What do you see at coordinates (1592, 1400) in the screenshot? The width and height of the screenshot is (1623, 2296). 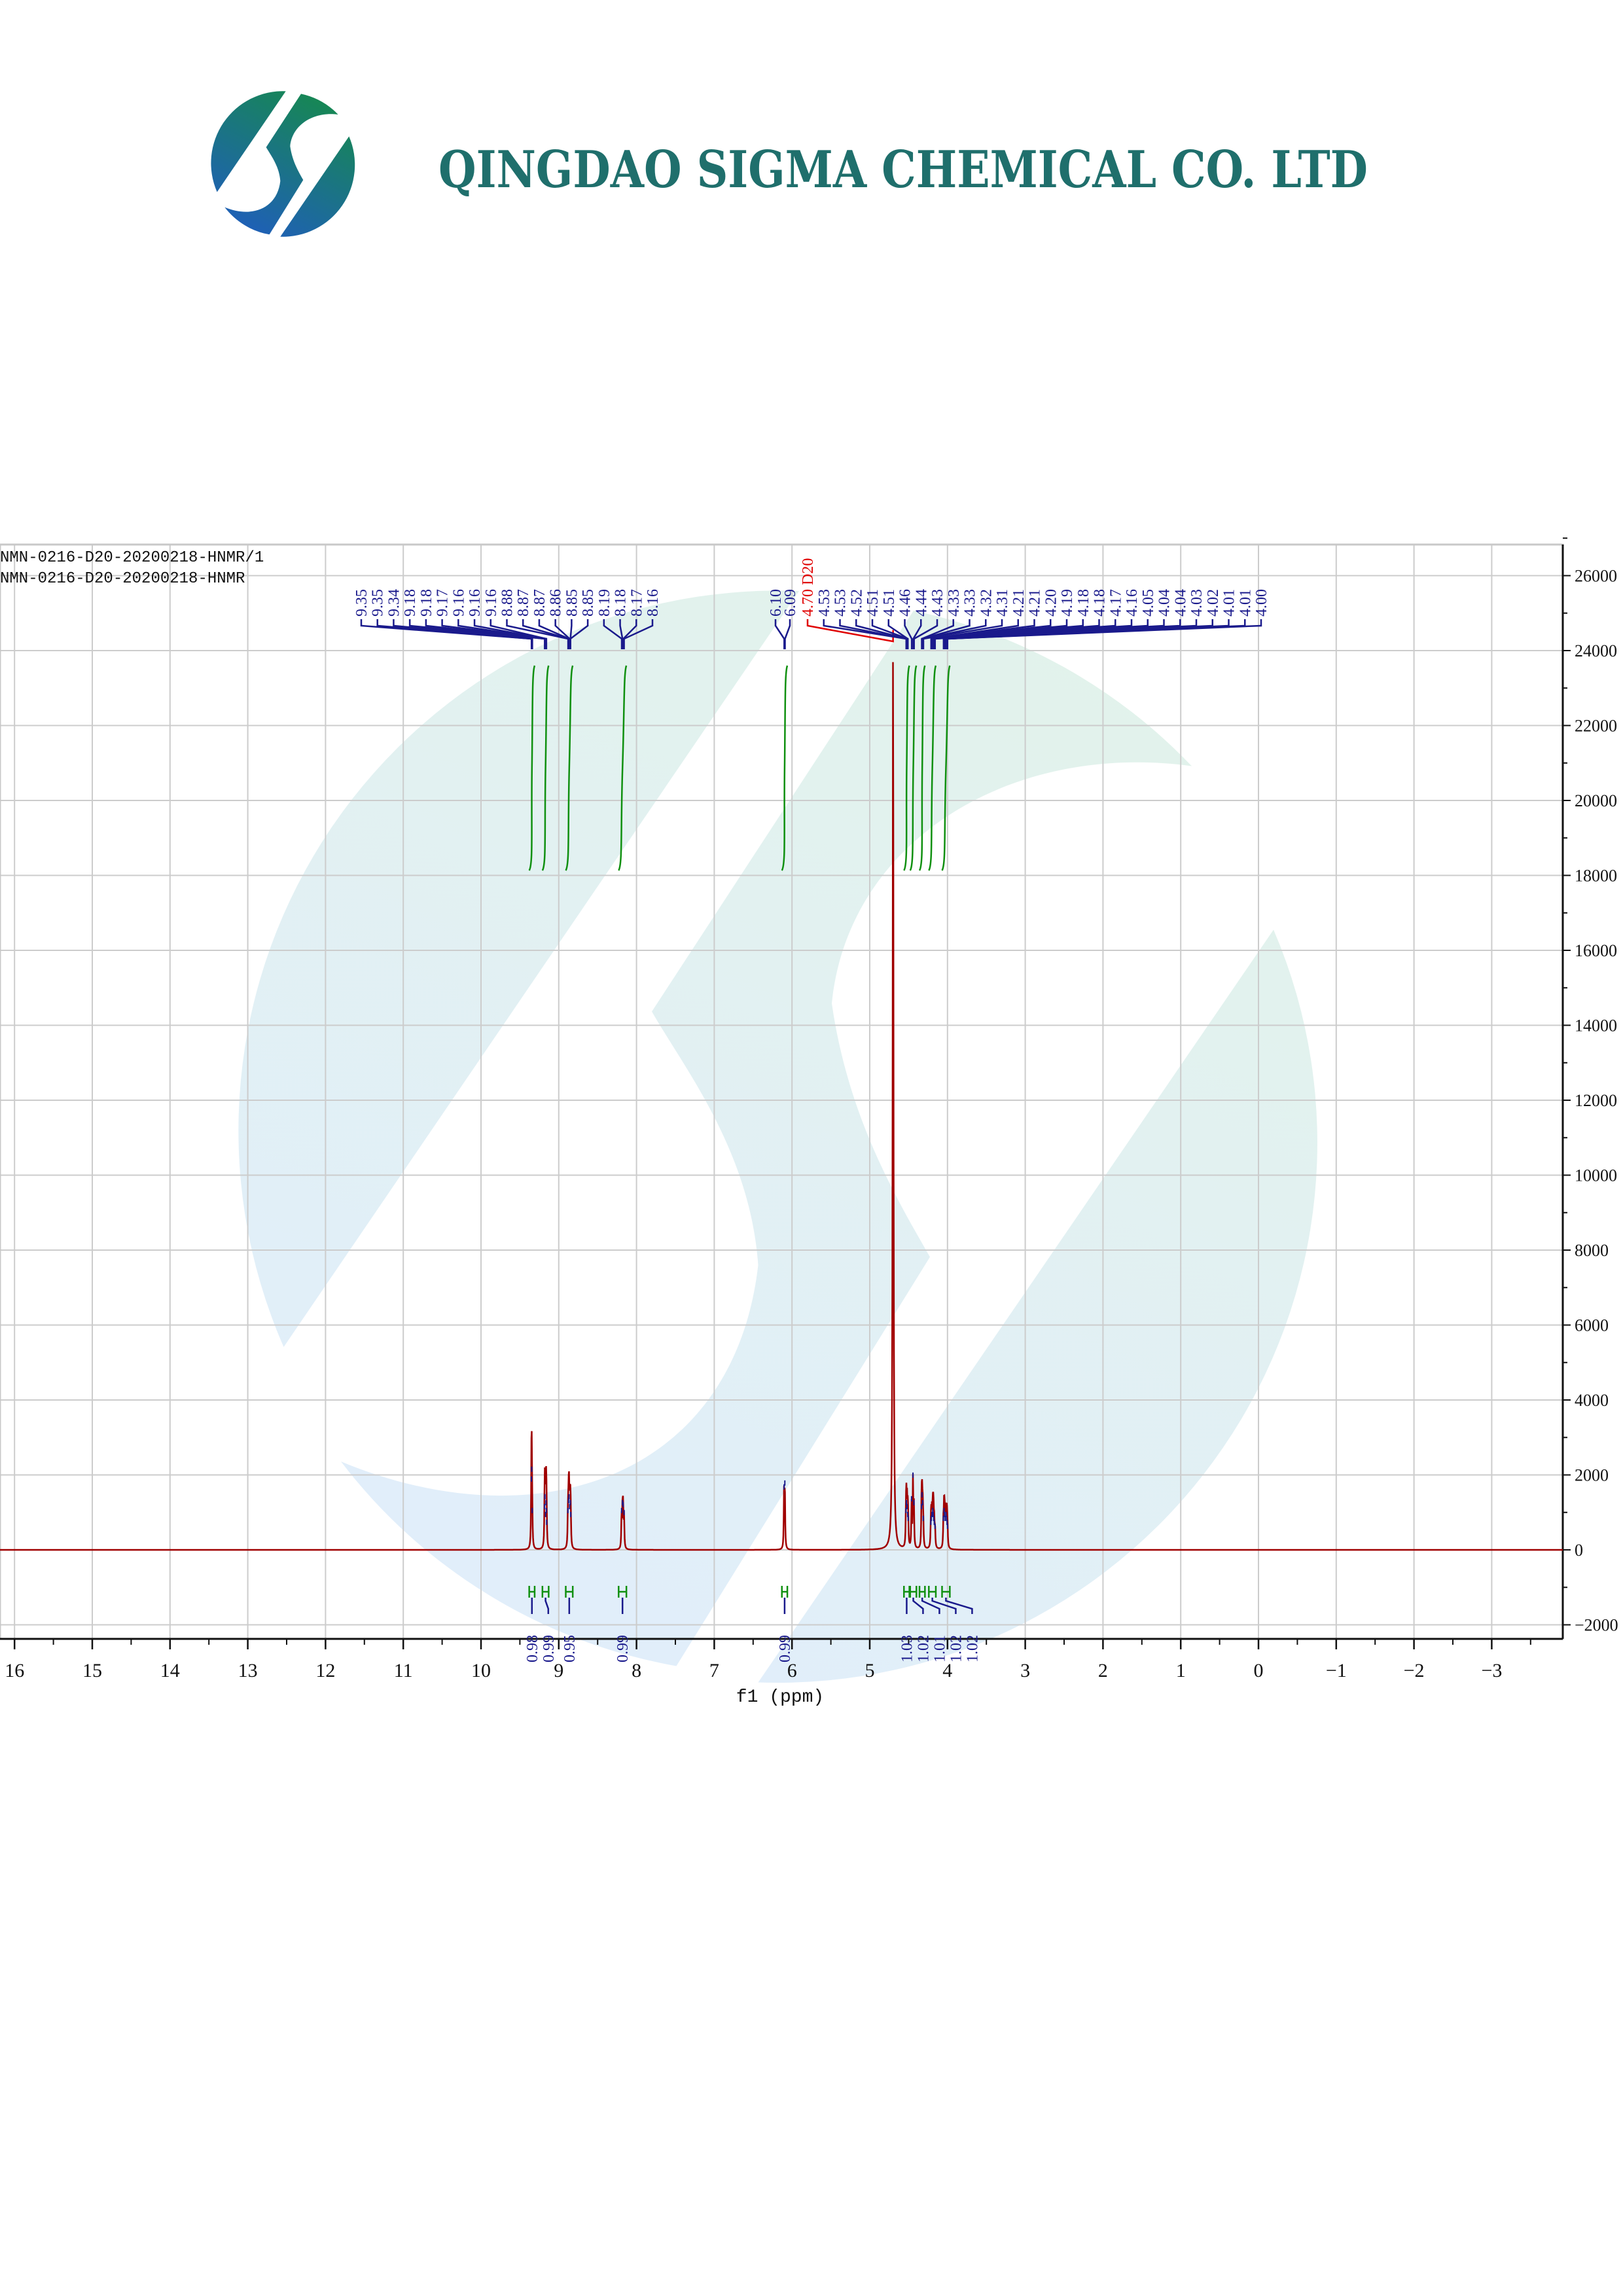 I see `y-tick-label: 4000` at bounding box center [1592, 1400].